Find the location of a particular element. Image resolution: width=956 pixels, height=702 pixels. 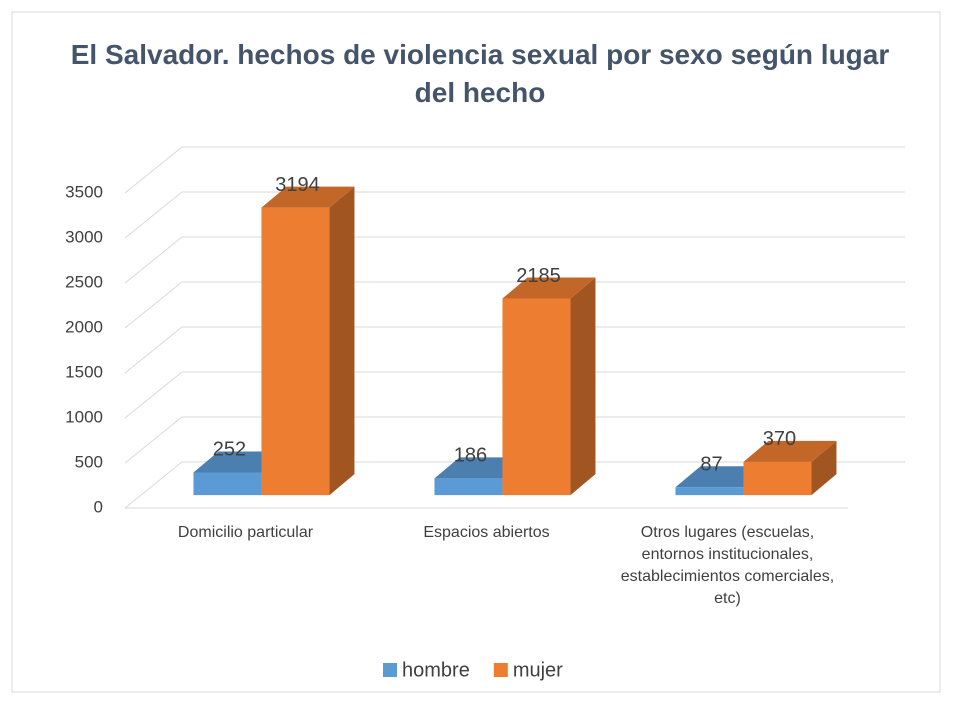

y-tick-label: 500 is located at coordinates (89, 461).